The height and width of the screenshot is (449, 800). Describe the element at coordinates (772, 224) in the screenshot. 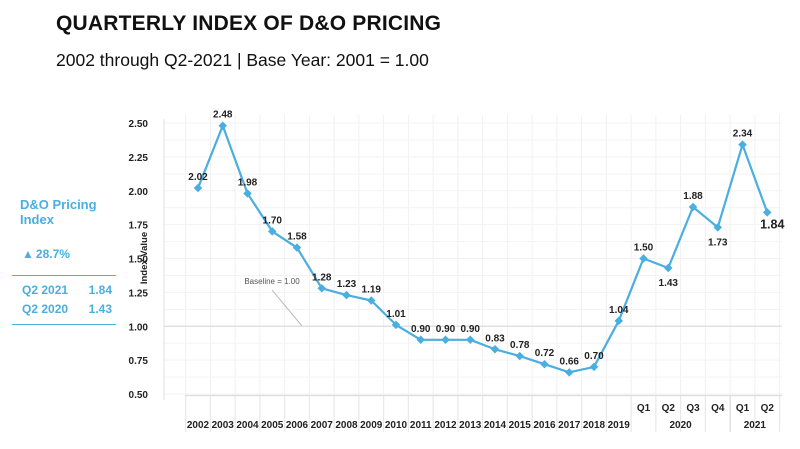

I see `data-label: 1.84` at that location.